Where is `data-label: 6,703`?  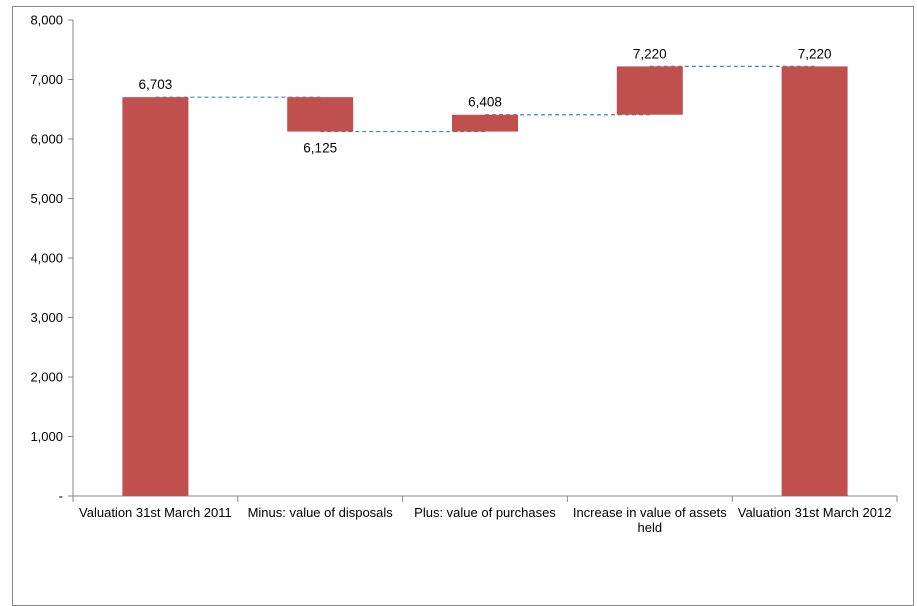 data-label: 6,703 is located at coordinates (156, 84).